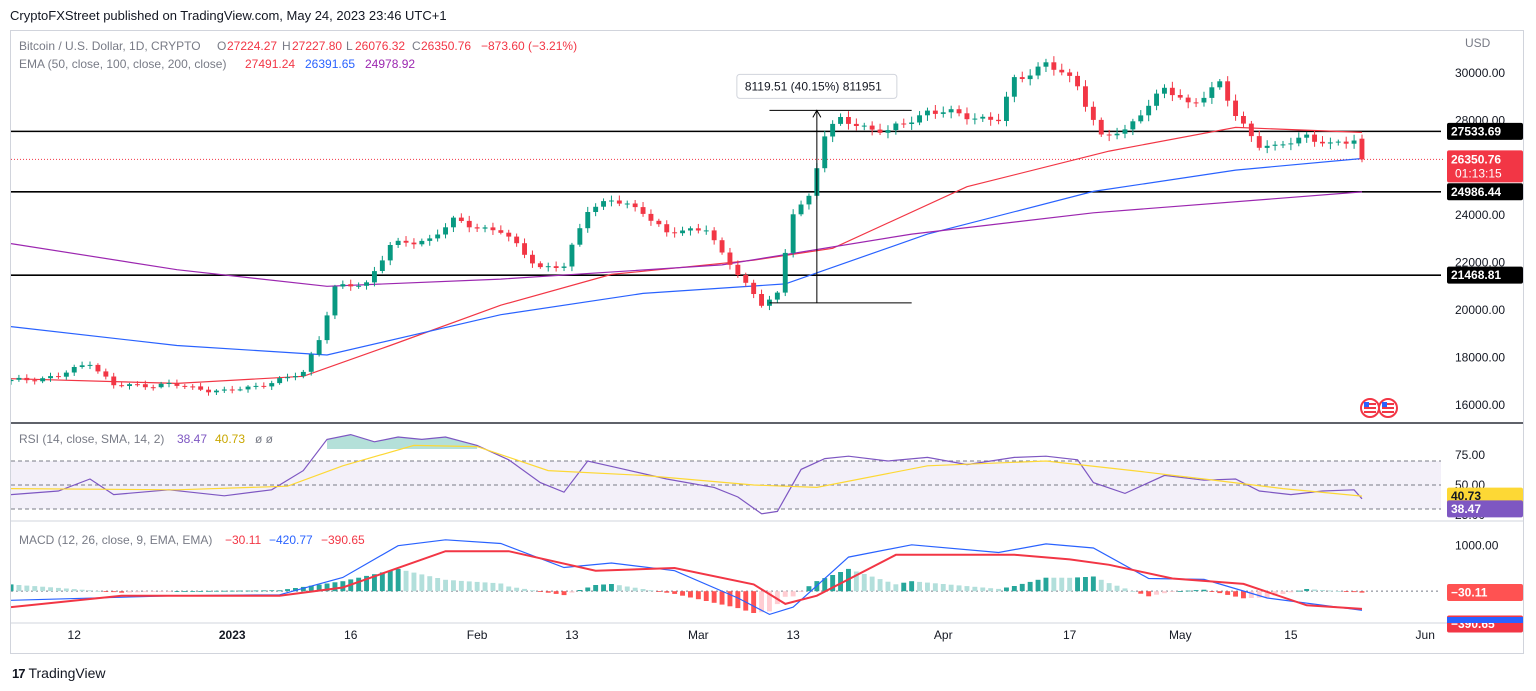  Describe the element at coordinates (1476, 192) in the screenshot. I see `level-tag-2: 24986.44` at that location.